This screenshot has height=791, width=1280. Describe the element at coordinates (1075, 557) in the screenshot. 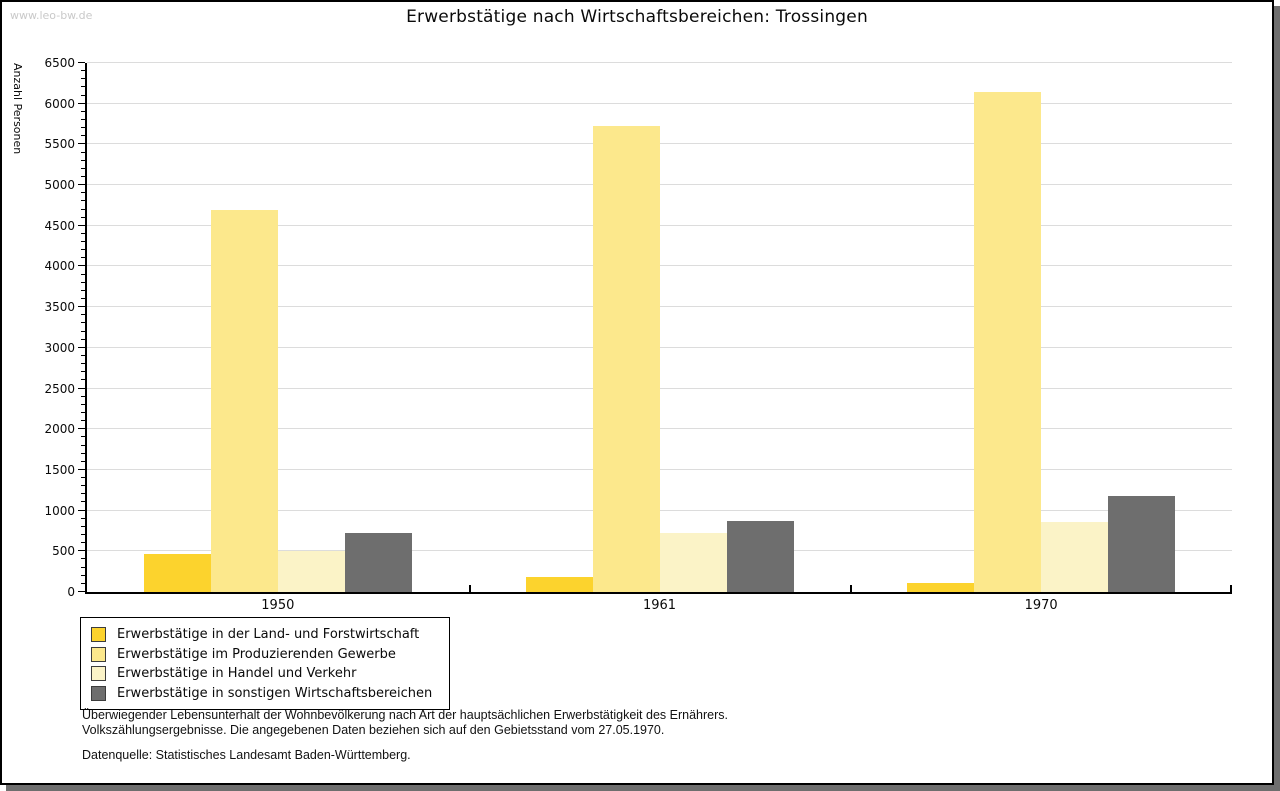

I see `bar-1970-series3` at that location.